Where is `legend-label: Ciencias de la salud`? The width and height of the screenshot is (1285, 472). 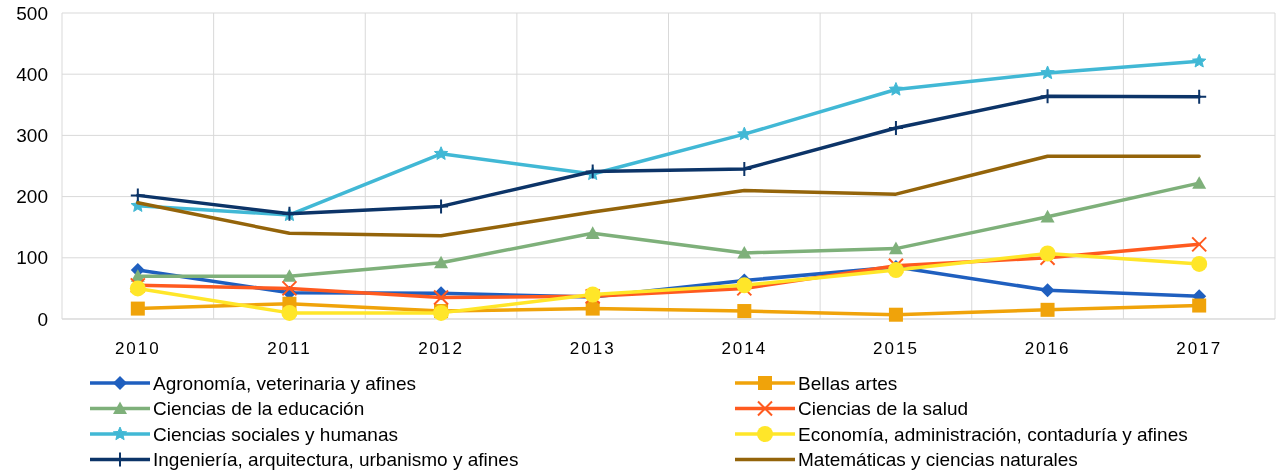 legend-label: Ciencias de la salud is located at coordinates (883, 409).